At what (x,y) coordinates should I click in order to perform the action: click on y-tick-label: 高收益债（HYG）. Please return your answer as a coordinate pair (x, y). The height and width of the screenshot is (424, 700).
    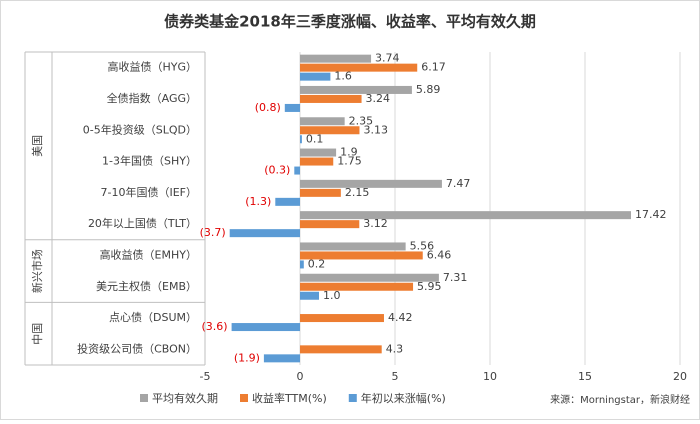
    Looking at the image, I should click on (152, 67).